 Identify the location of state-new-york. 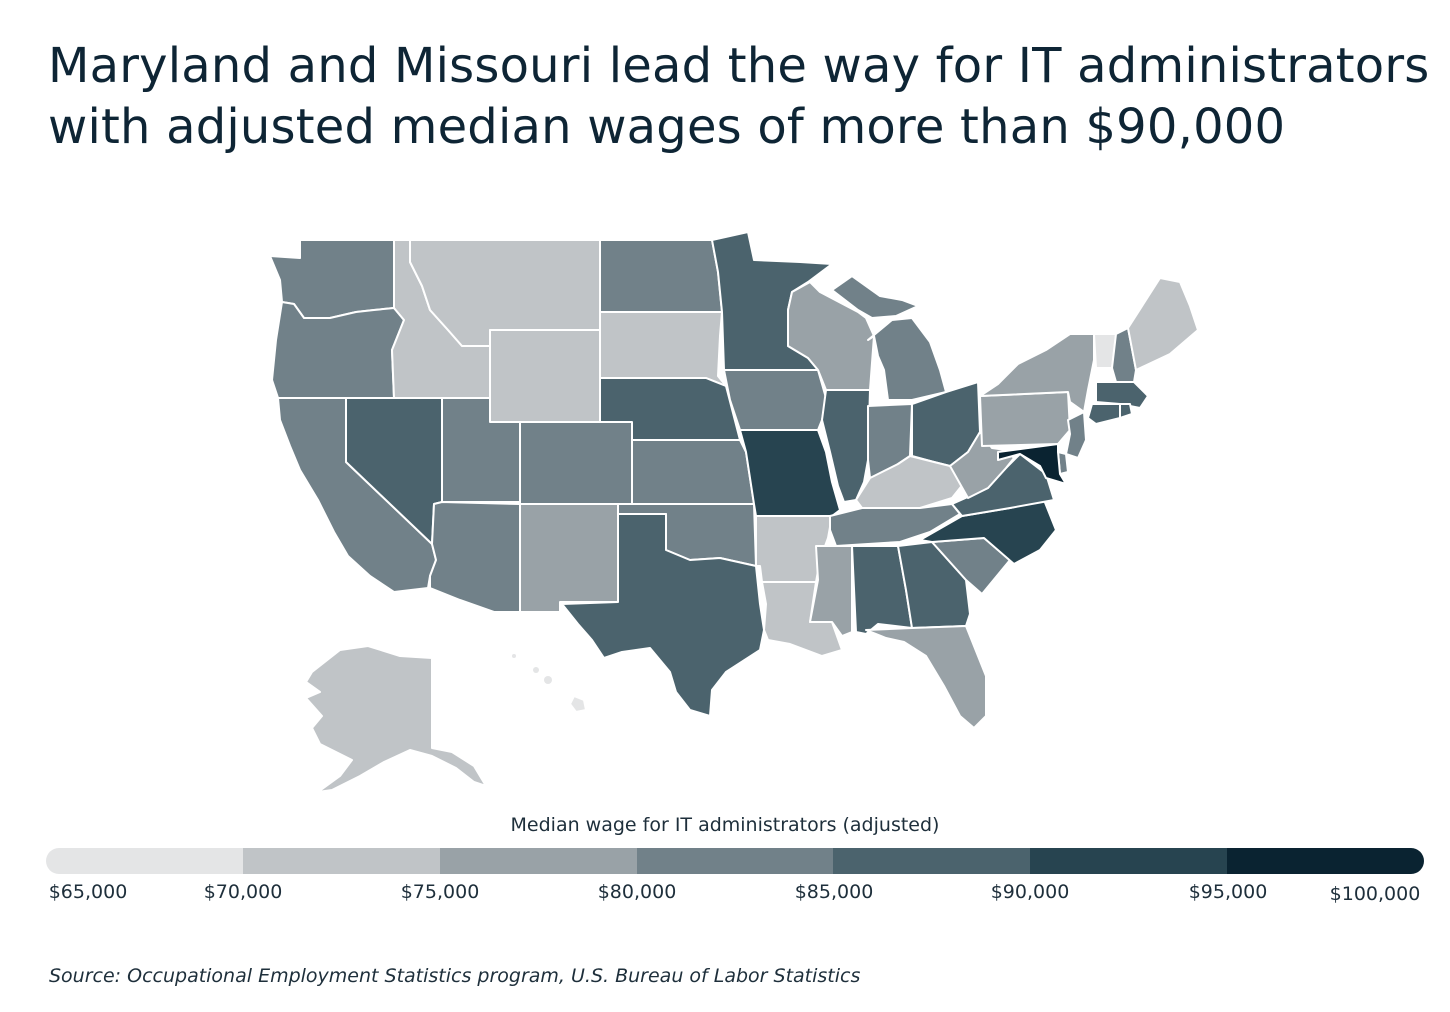
(1037, 373).